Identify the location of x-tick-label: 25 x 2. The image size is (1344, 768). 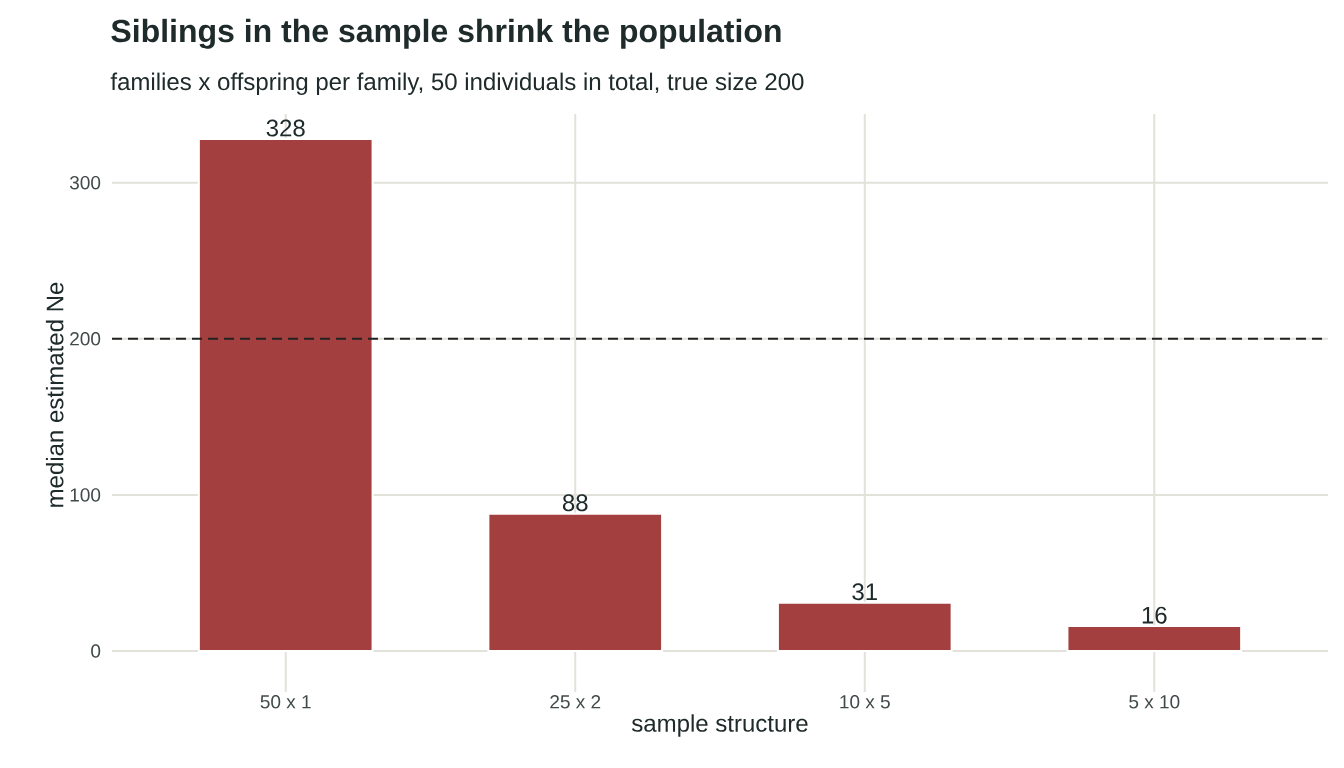
(575, 702).